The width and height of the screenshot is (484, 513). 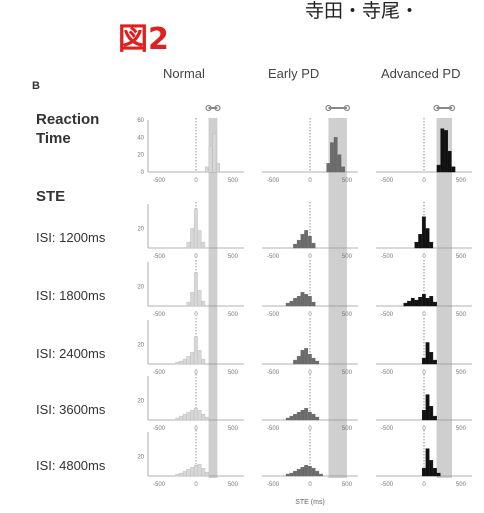 What do you see at coordinates (140, 229) in the screenshot?
I see `y-tick-label-isi-1200ms-normal: 20` at bounding box center [140, 229].